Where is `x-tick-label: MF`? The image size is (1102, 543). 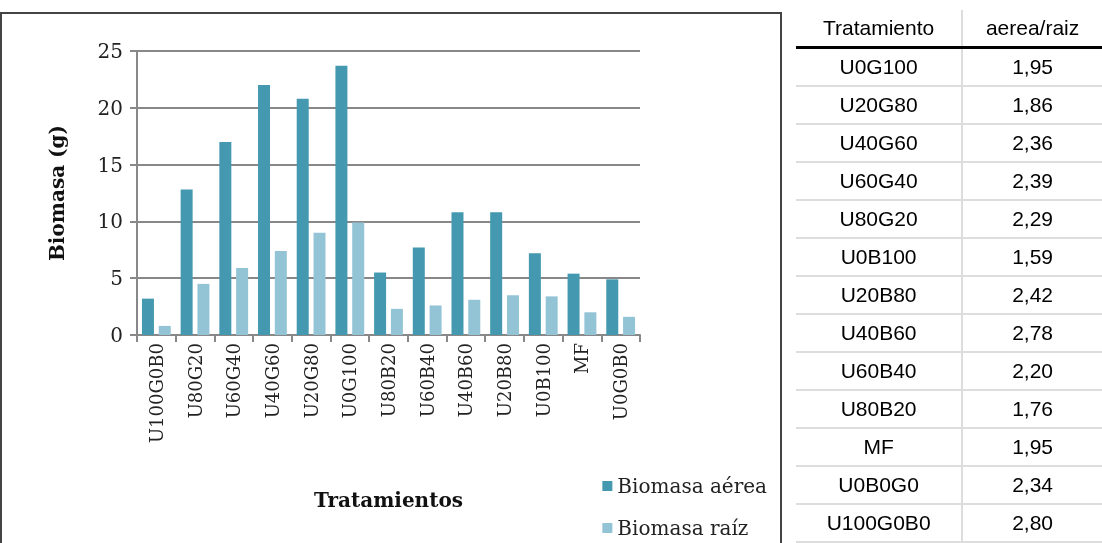
x-tick-label: MF is located at coordinates (582, 358).